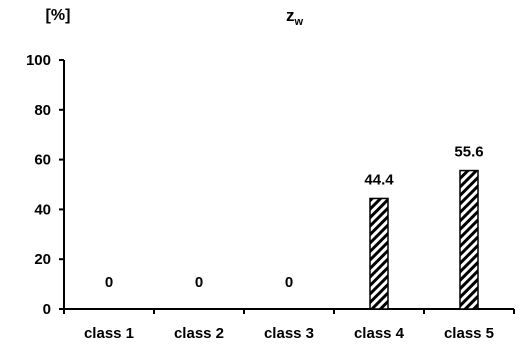  I want to click on y-tick-label: 60, so click(42, 160).